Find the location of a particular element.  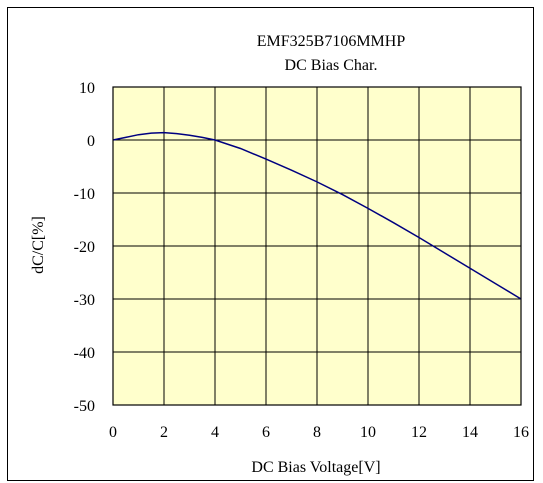

y-tick-label: 0 is located at coordinates (91, 141).